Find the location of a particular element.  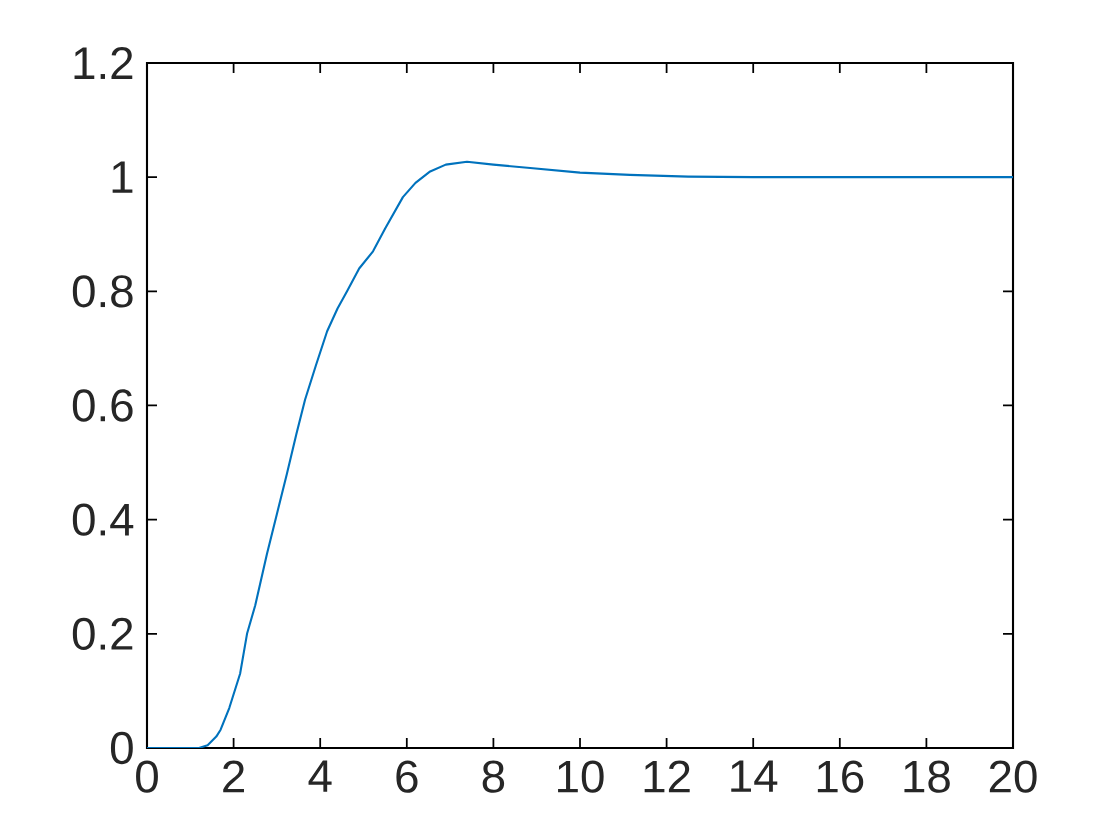

y-tick-label: 0 is located at coordinates (121, 748).